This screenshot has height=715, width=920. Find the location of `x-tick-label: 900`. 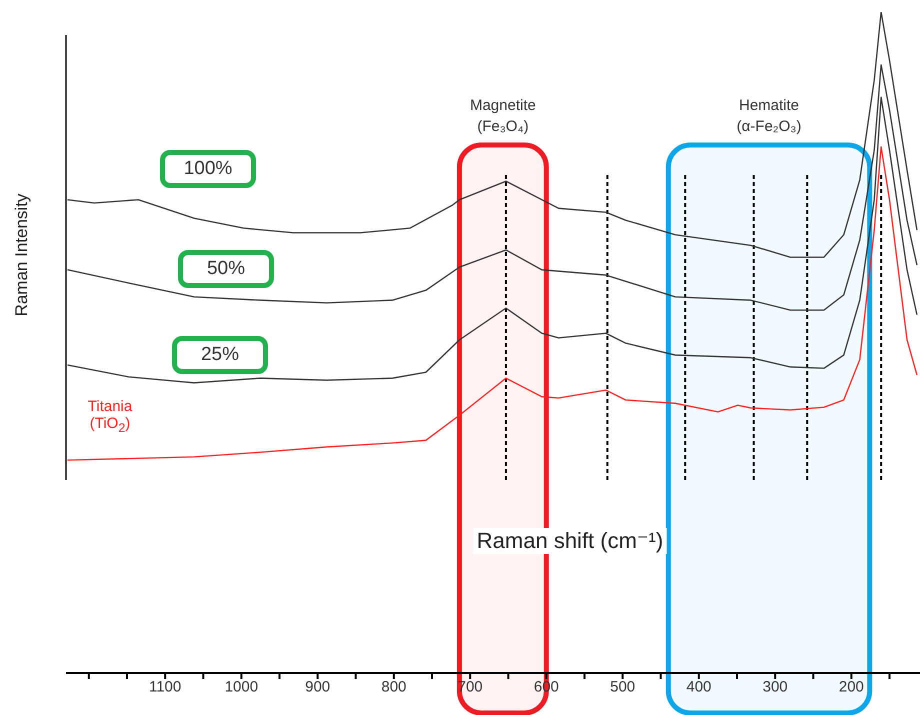

x-tick-label: 900 is located at coordinates (317, 687).